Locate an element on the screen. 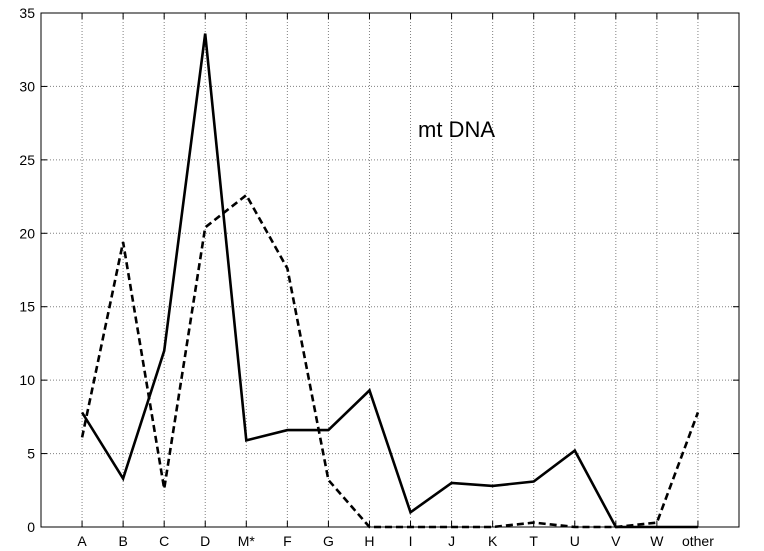 Image resolution: width=764 pixels, height=551 pixels. x-tick-label: H is located at coordinates (369, 541).